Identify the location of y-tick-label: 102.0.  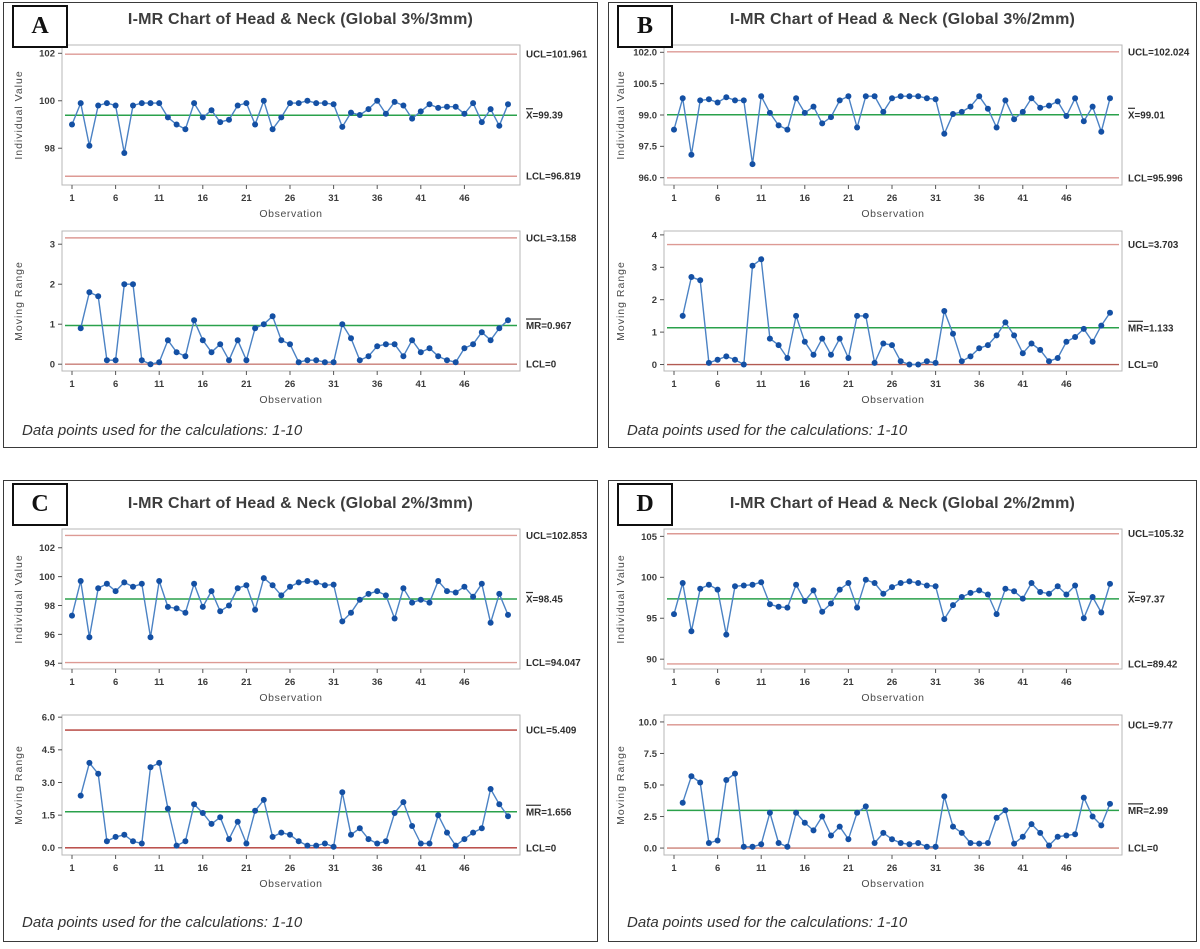
(645, 53).